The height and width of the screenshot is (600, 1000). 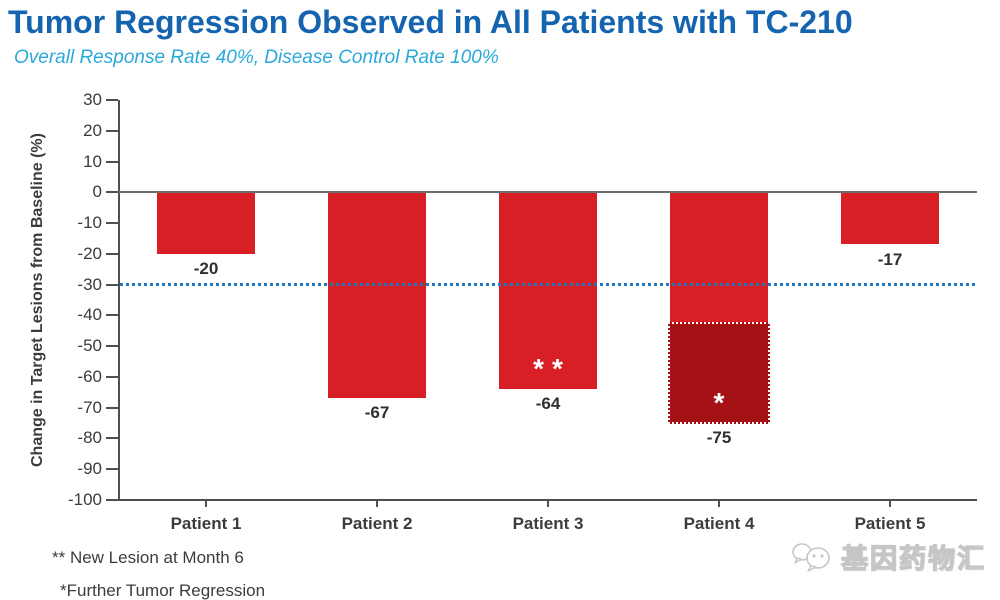 What do you see at coordinates (89, 468) in the screenshot?
I see `y-tick-label--90: -90` at bounding box center [89, 468].